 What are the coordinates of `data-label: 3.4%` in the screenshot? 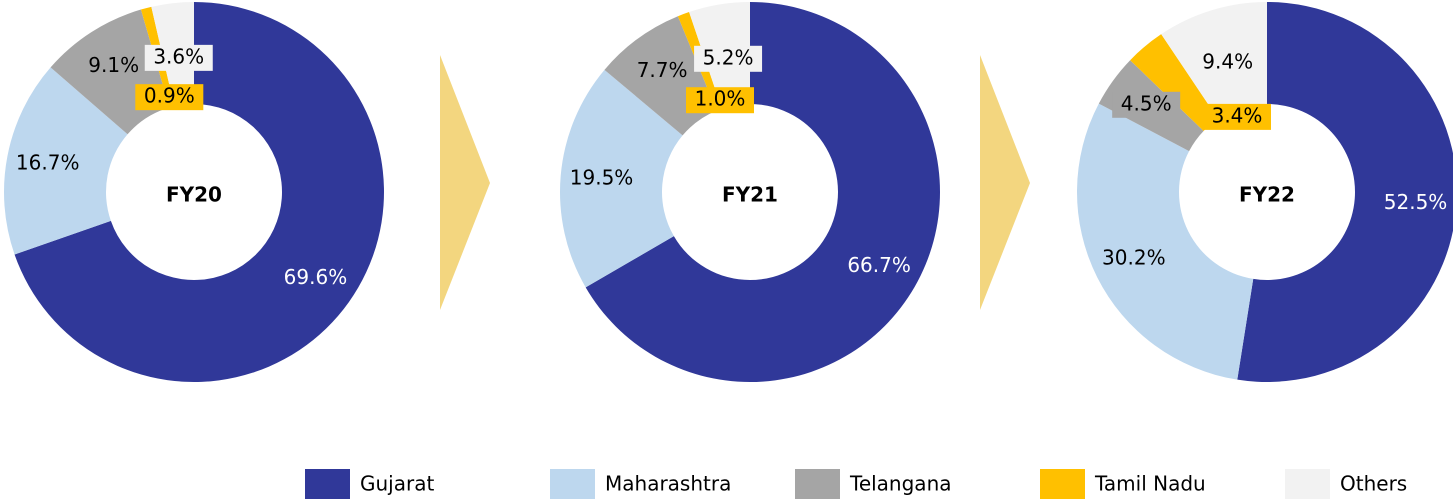 It's located at (1237, 115).